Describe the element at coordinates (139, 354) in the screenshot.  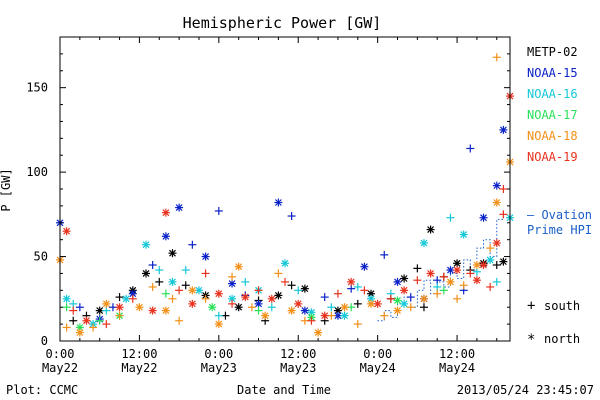
I see `x-tick-label-1: 12:00` at that location.